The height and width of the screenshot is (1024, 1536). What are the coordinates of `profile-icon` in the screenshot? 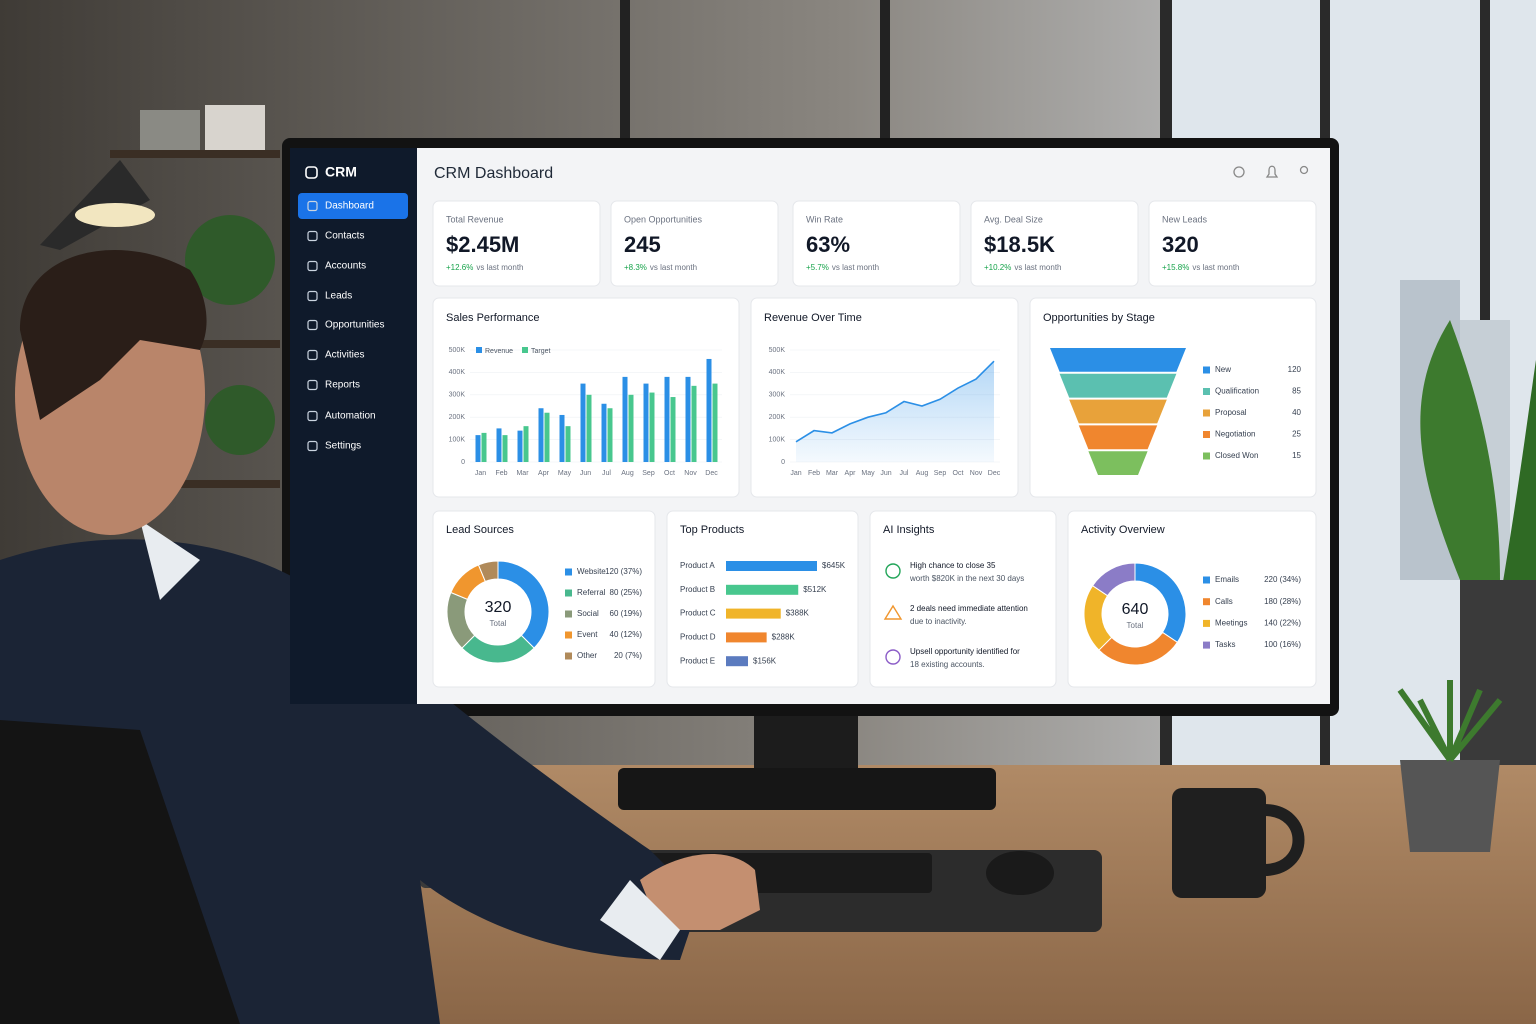 It's located at (1304, 170).